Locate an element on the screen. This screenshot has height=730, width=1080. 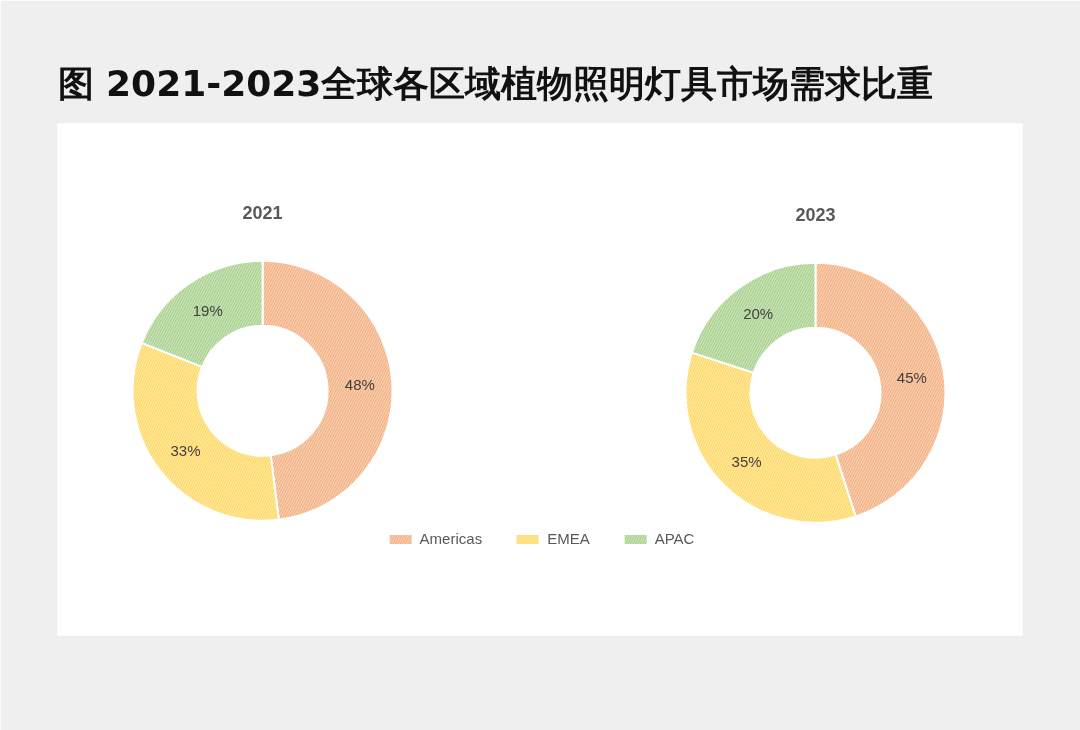
data-label: 48% is located at coordinates (359, 385).